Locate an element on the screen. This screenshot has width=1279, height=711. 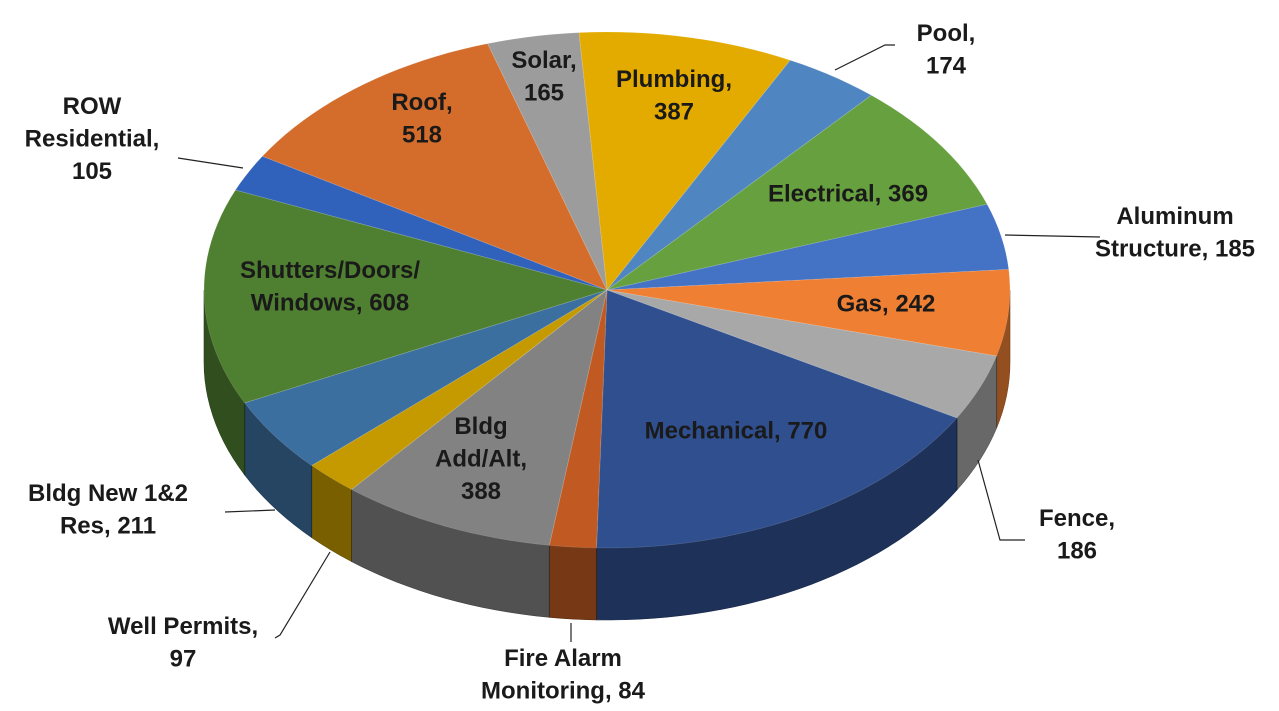
data-label: Plumbing, is located at coordinates (674, 79).